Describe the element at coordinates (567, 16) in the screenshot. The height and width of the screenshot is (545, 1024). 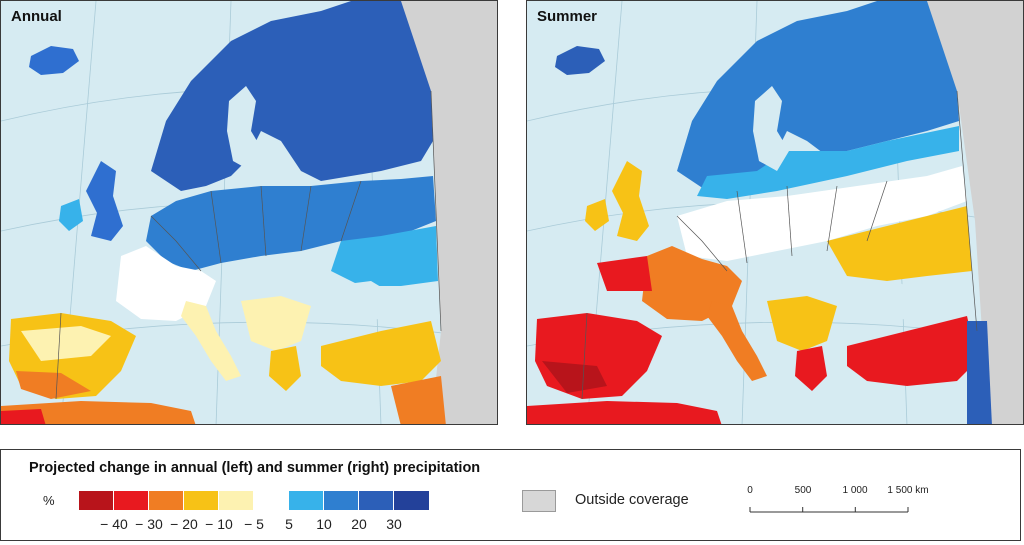
I see `panel-title-summer: Summer` at that location.